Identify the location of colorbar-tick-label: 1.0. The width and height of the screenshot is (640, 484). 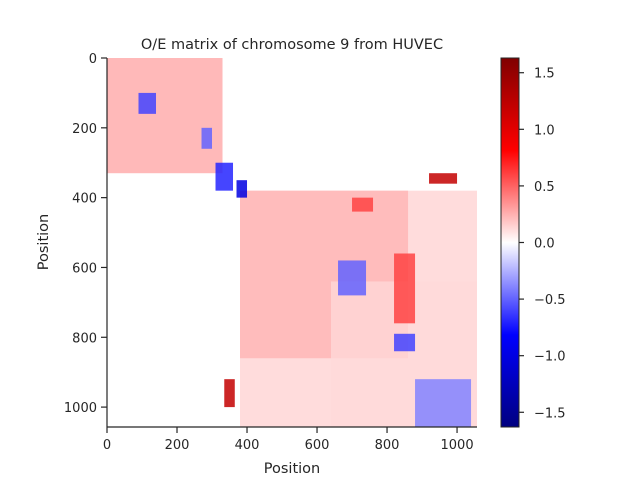
(544, 130).